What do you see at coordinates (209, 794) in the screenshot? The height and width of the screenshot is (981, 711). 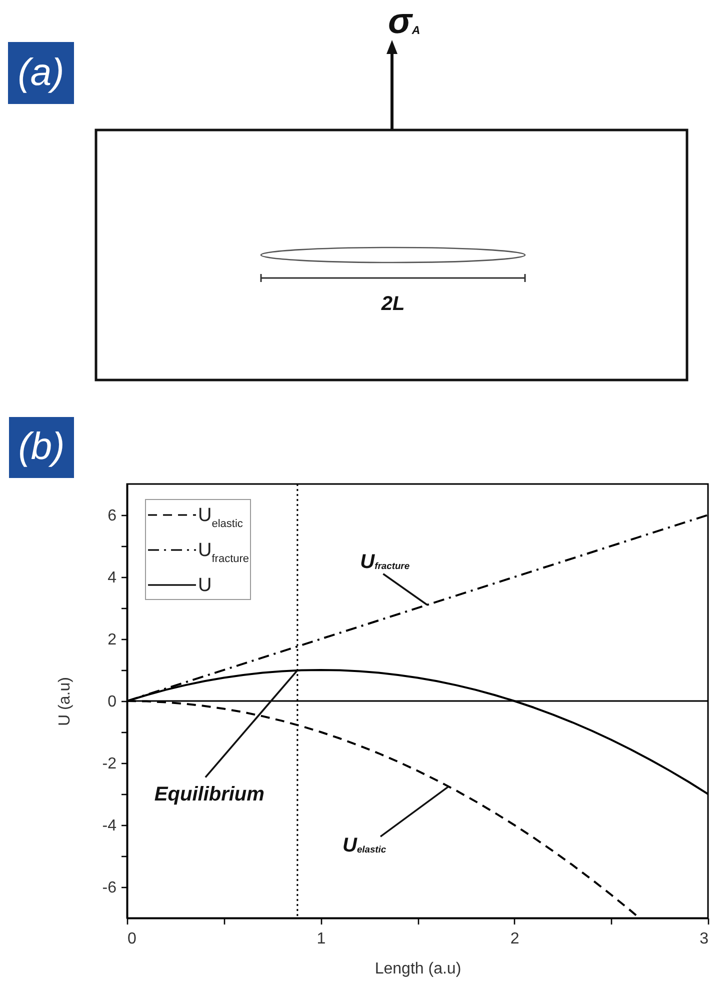 I see `annotation: Equilibrium` at bounding box center [209, 794].